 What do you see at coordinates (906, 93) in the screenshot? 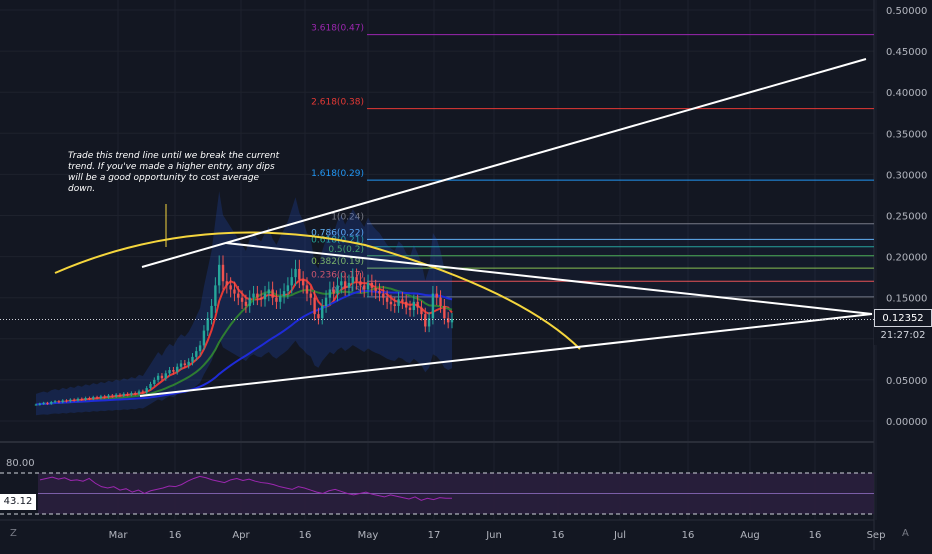
I see `y-tick-label: 0.40000` at bounding box center [906, 93].